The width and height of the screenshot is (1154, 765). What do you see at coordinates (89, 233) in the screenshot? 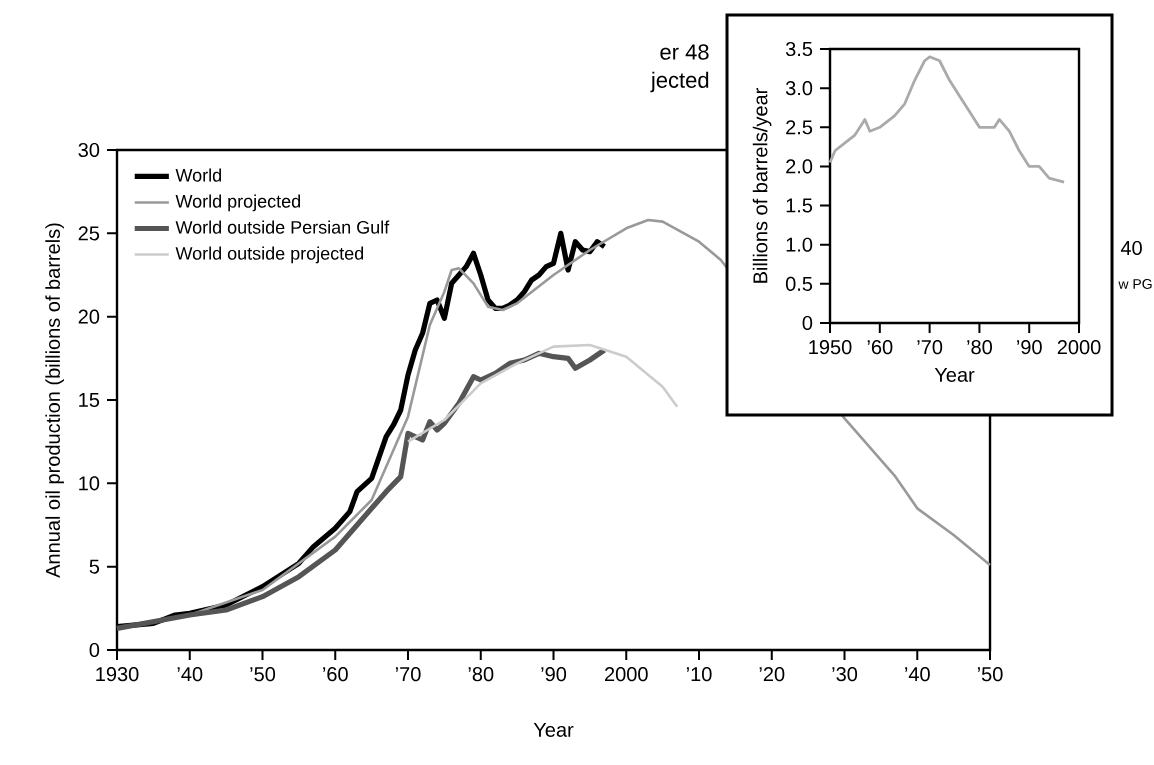
I see `y-tick-label: 25` at bounding box center [89, 233].